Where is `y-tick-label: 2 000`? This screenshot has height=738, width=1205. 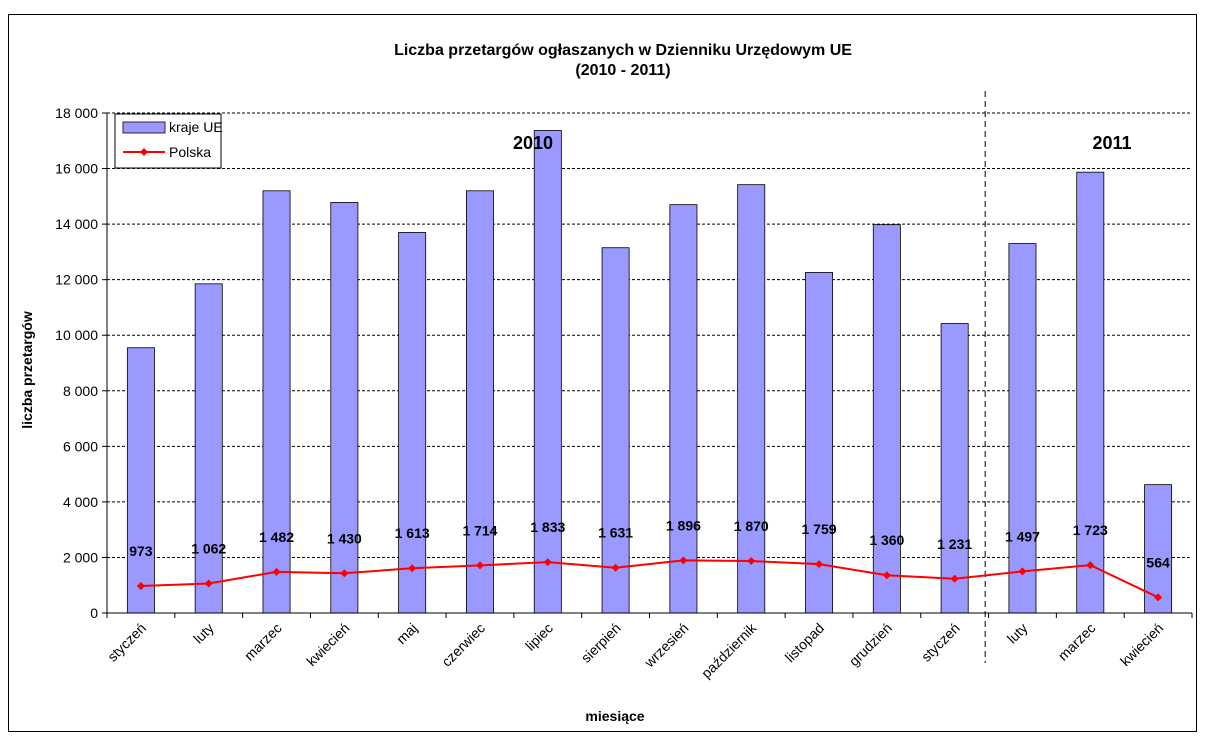 y-tick-label: 2 000 is located at coordinates (80, 557).